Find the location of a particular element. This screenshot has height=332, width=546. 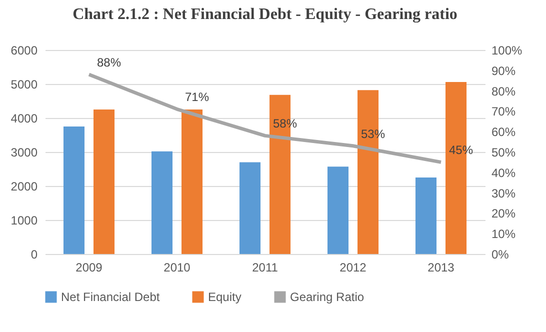

y2-tick-label: 50% is located at coordinates (504, 153).